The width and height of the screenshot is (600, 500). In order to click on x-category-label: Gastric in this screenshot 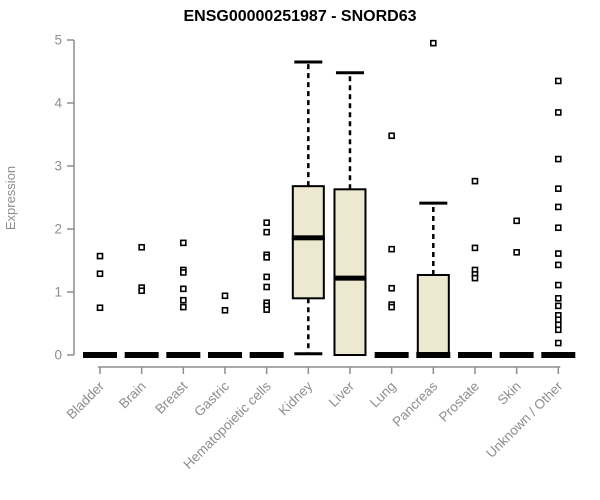, I will do `click(211, 398)`.